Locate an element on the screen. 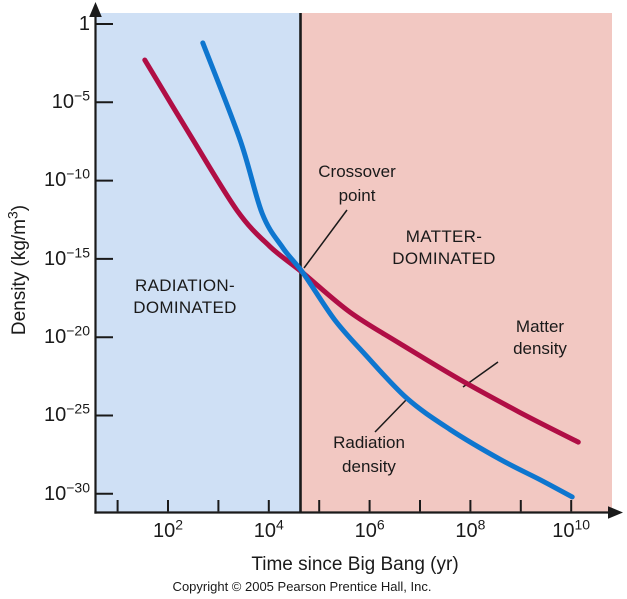 The image size is (627, 599). x-tick-label: 10⁴ is located at coordinates (268, 529).